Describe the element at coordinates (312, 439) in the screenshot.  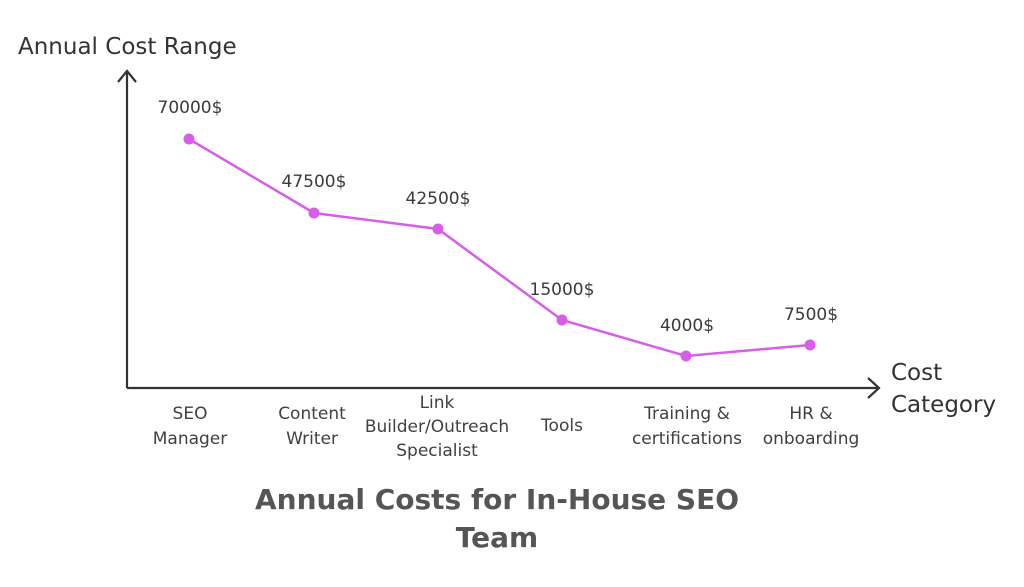
I see `x-tick-label: Writer` at that location.